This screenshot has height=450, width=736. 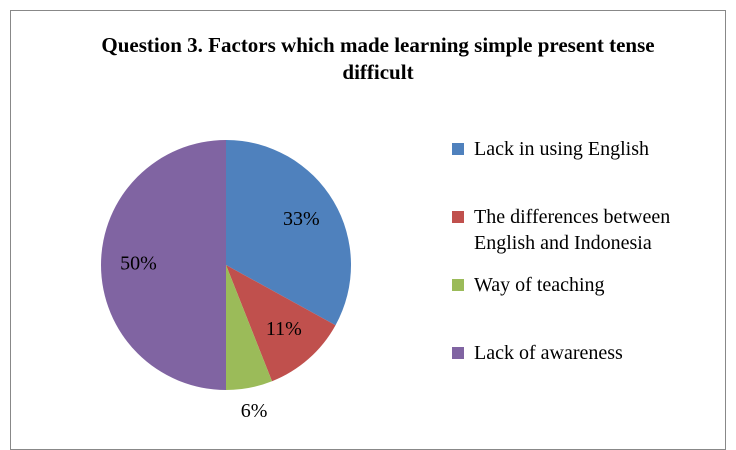 I want to click on data-label: 33%, so click(x=301, y=219).